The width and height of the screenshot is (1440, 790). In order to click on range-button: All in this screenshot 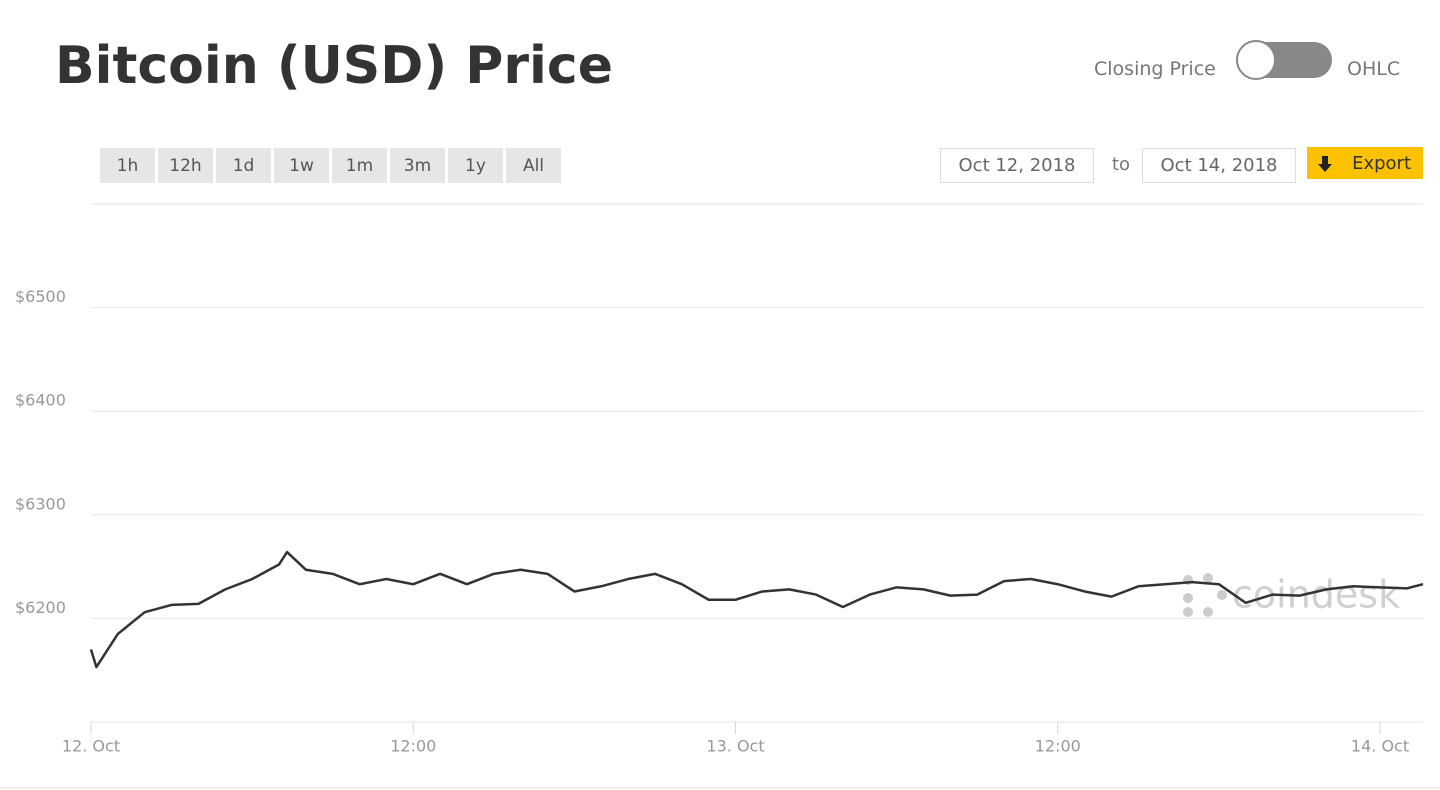, I will do `click(533, 165)`.